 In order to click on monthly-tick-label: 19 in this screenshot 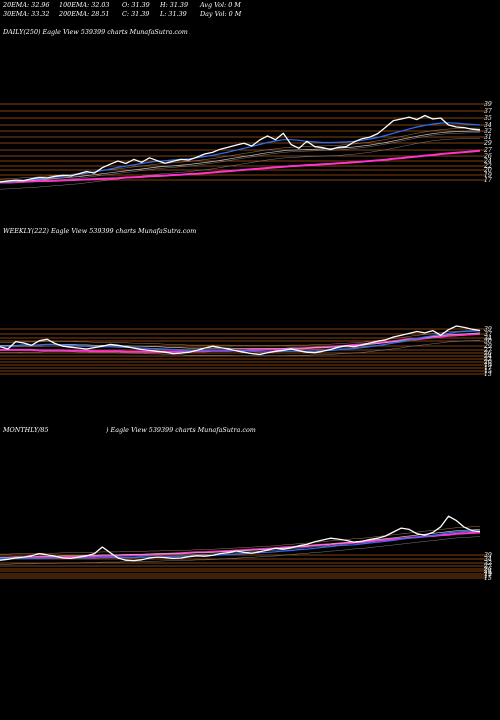, I will do `click(488, 574)`.